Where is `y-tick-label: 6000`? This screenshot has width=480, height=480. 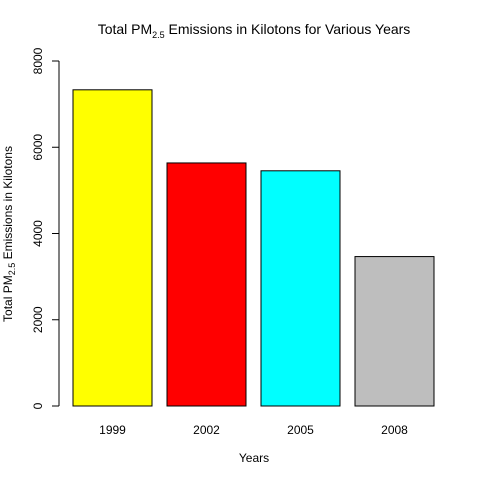
y-tick-label: 6000 is located at coordinates (38, 147).